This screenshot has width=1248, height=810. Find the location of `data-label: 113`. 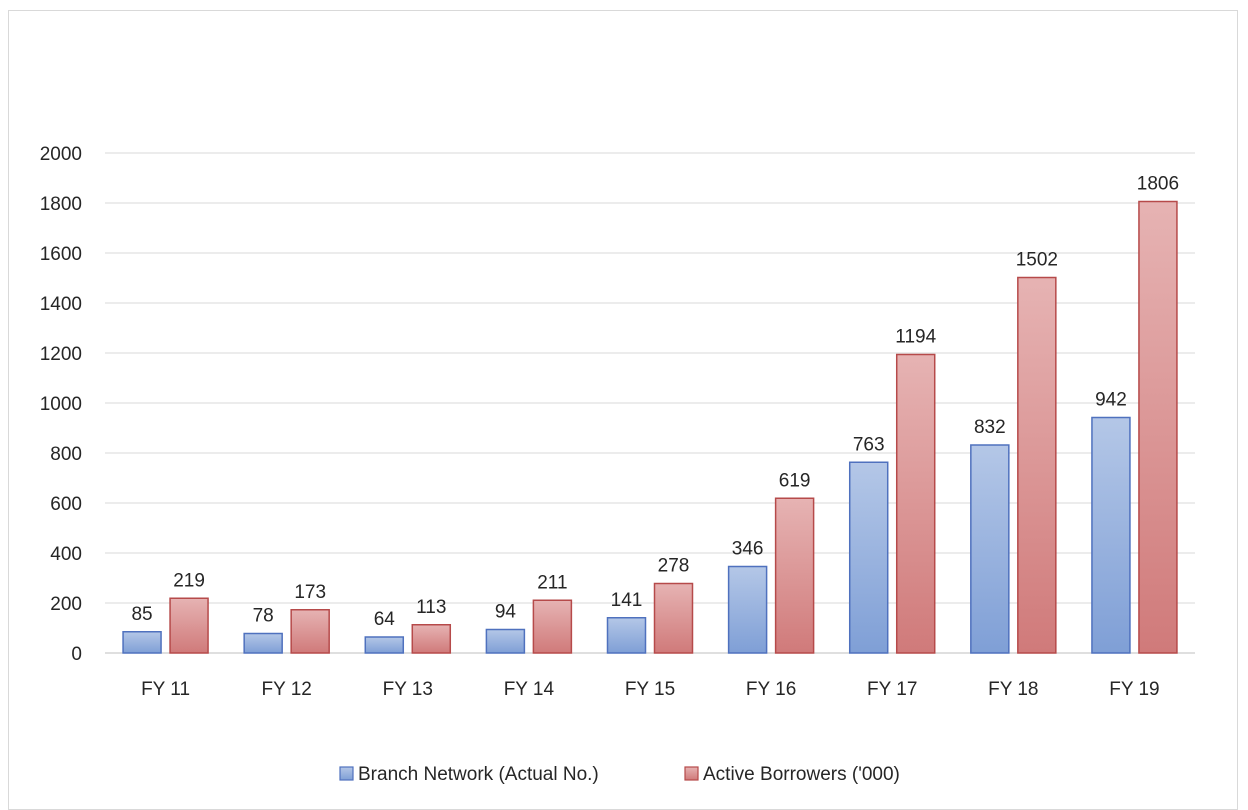

data-label: 113 is located at coordinates (431, 607).